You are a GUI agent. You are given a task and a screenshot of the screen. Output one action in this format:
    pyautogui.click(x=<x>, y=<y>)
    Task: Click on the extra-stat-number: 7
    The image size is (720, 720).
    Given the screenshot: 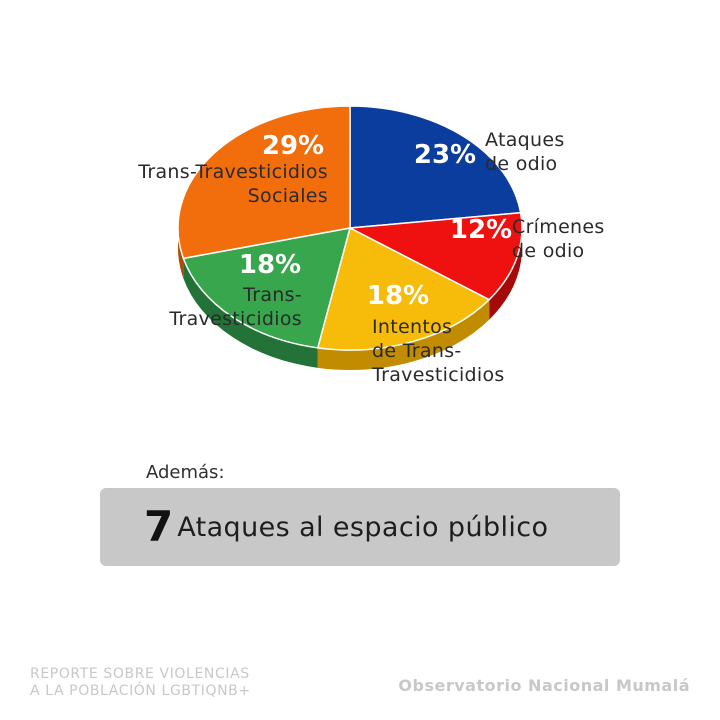 What is the action you would take?
    pyautogui.click(x=159, y=526)
    